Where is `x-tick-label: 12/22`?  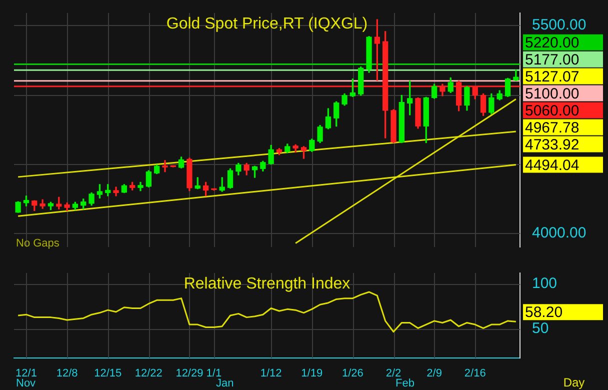
x-tick-label: 12/22 is located at coordinates (148, 374).